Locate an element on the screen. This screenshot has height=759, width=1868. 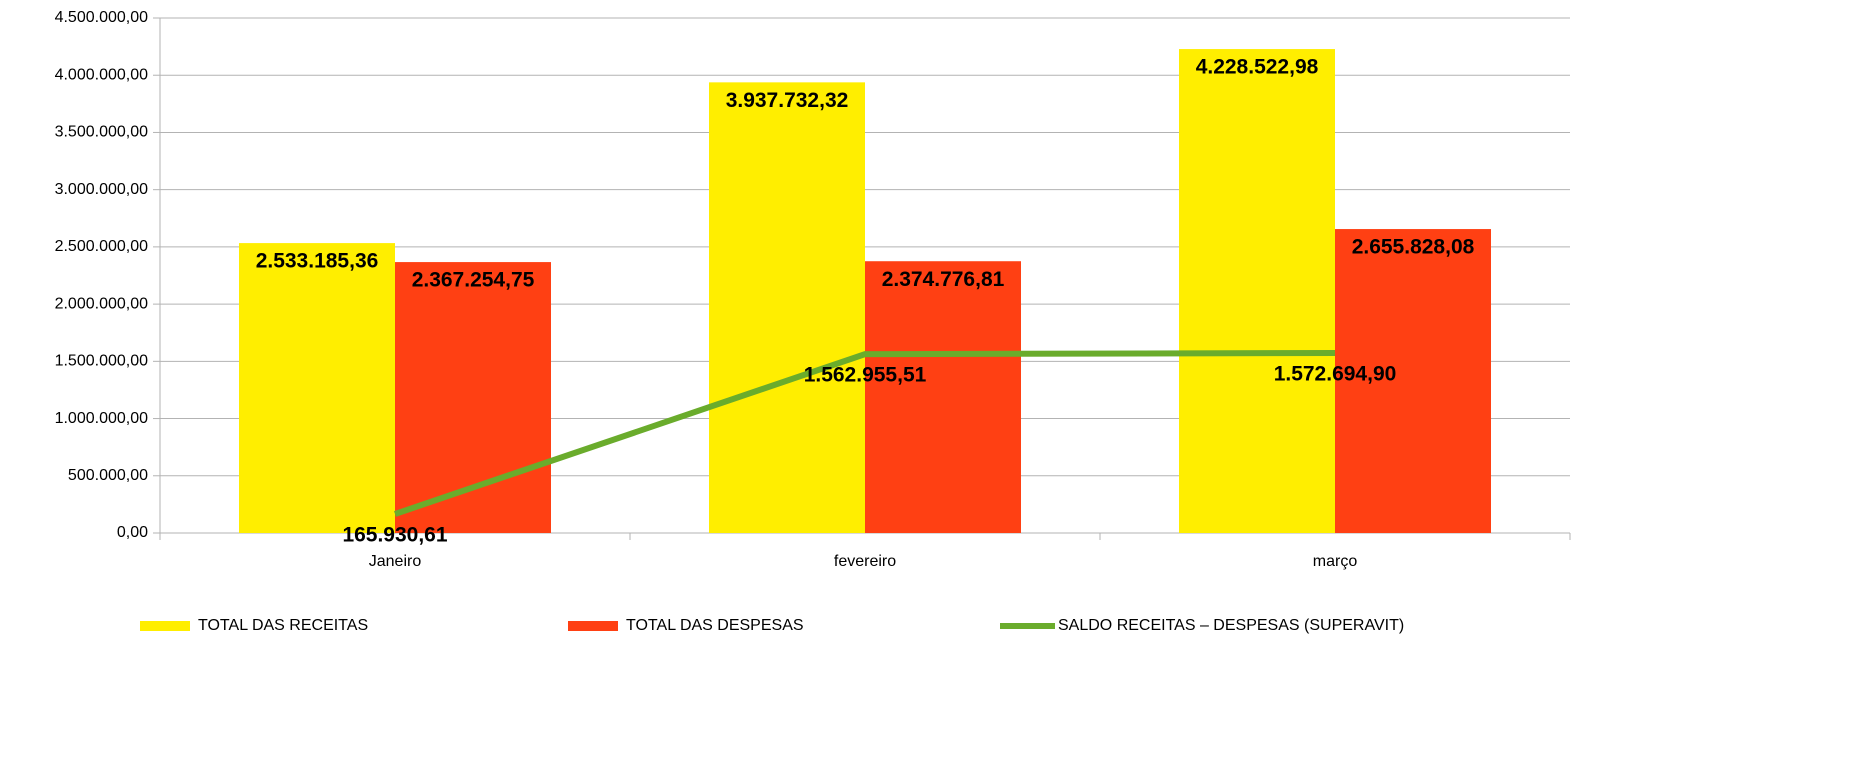
y-tick-label: 0,00 is located at coordinates (132, 532).